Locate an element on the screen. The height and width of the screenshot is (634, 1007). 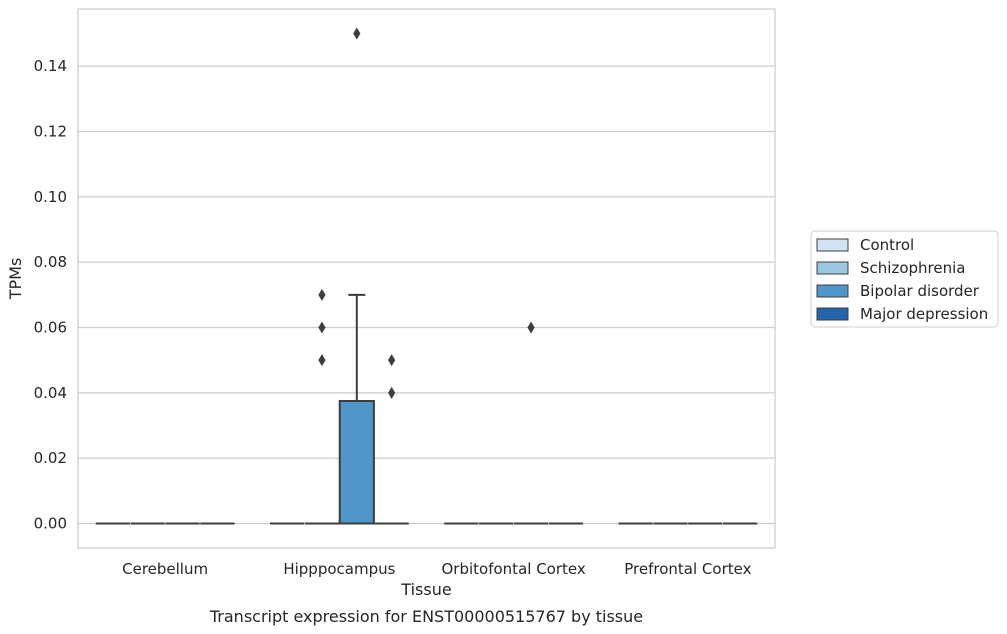
x-tick-label: Prefrontal Cortex is located at coordinates (687, 569).